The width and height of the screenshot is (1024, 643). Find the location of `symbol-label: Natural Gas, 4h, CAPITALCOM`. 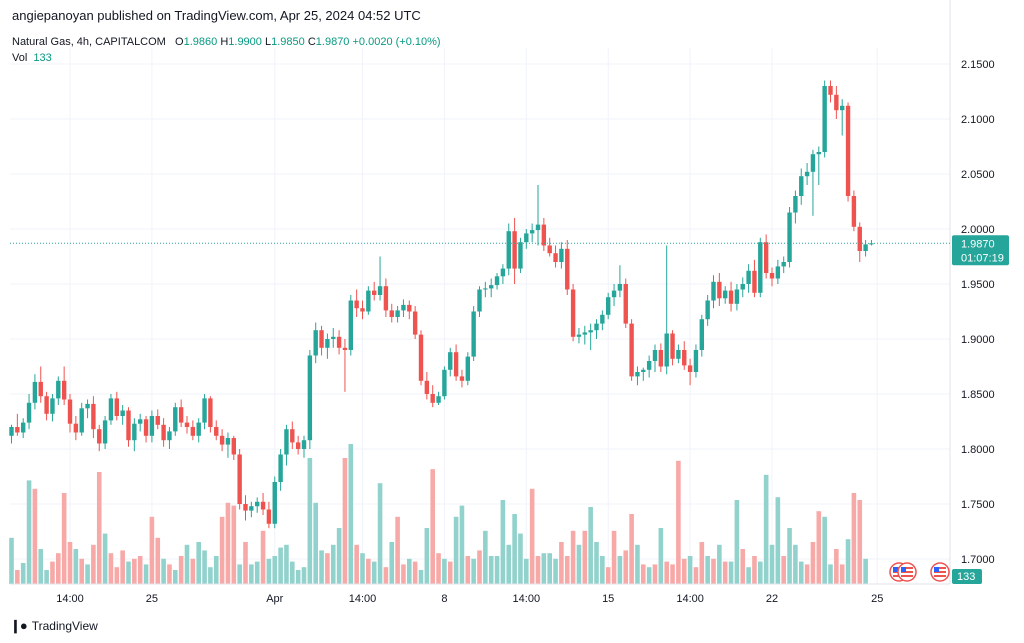

symbol-label: Natural Gas, 4h, CAPITALCOM is located at coordinates (89, 42).